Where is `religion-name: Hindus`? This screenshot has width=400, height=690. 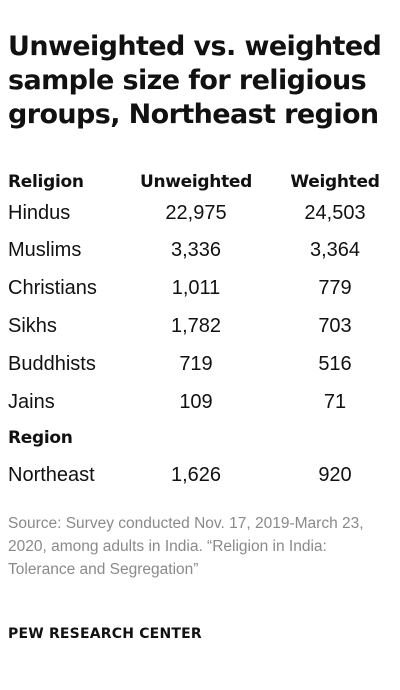
religion-name: Hindus is located at coordinates (39, 213).